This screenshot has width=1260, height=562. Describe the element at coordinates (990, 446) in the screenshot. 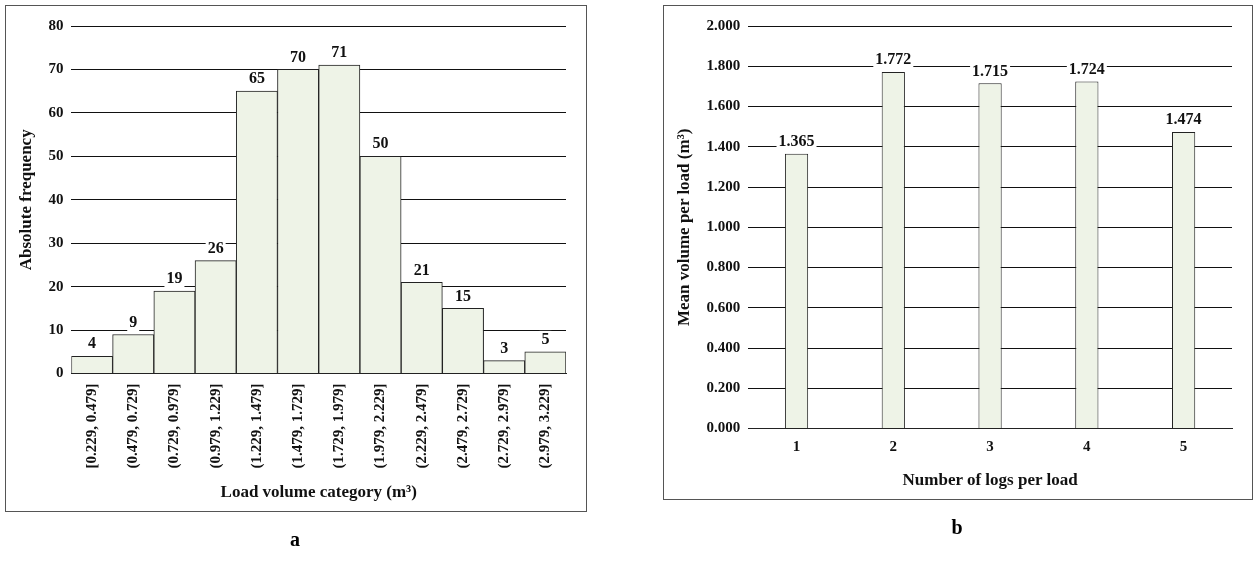

I see `x-tick-label: 3` at that location.